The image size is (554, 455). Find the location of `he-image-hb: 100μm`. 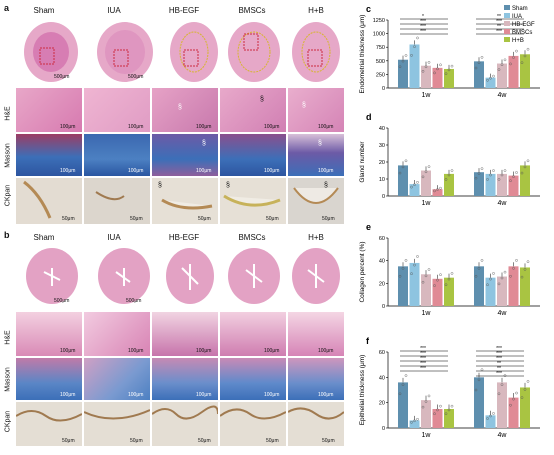

he-image-hb: 100μm is located at coordinates (316, 334).